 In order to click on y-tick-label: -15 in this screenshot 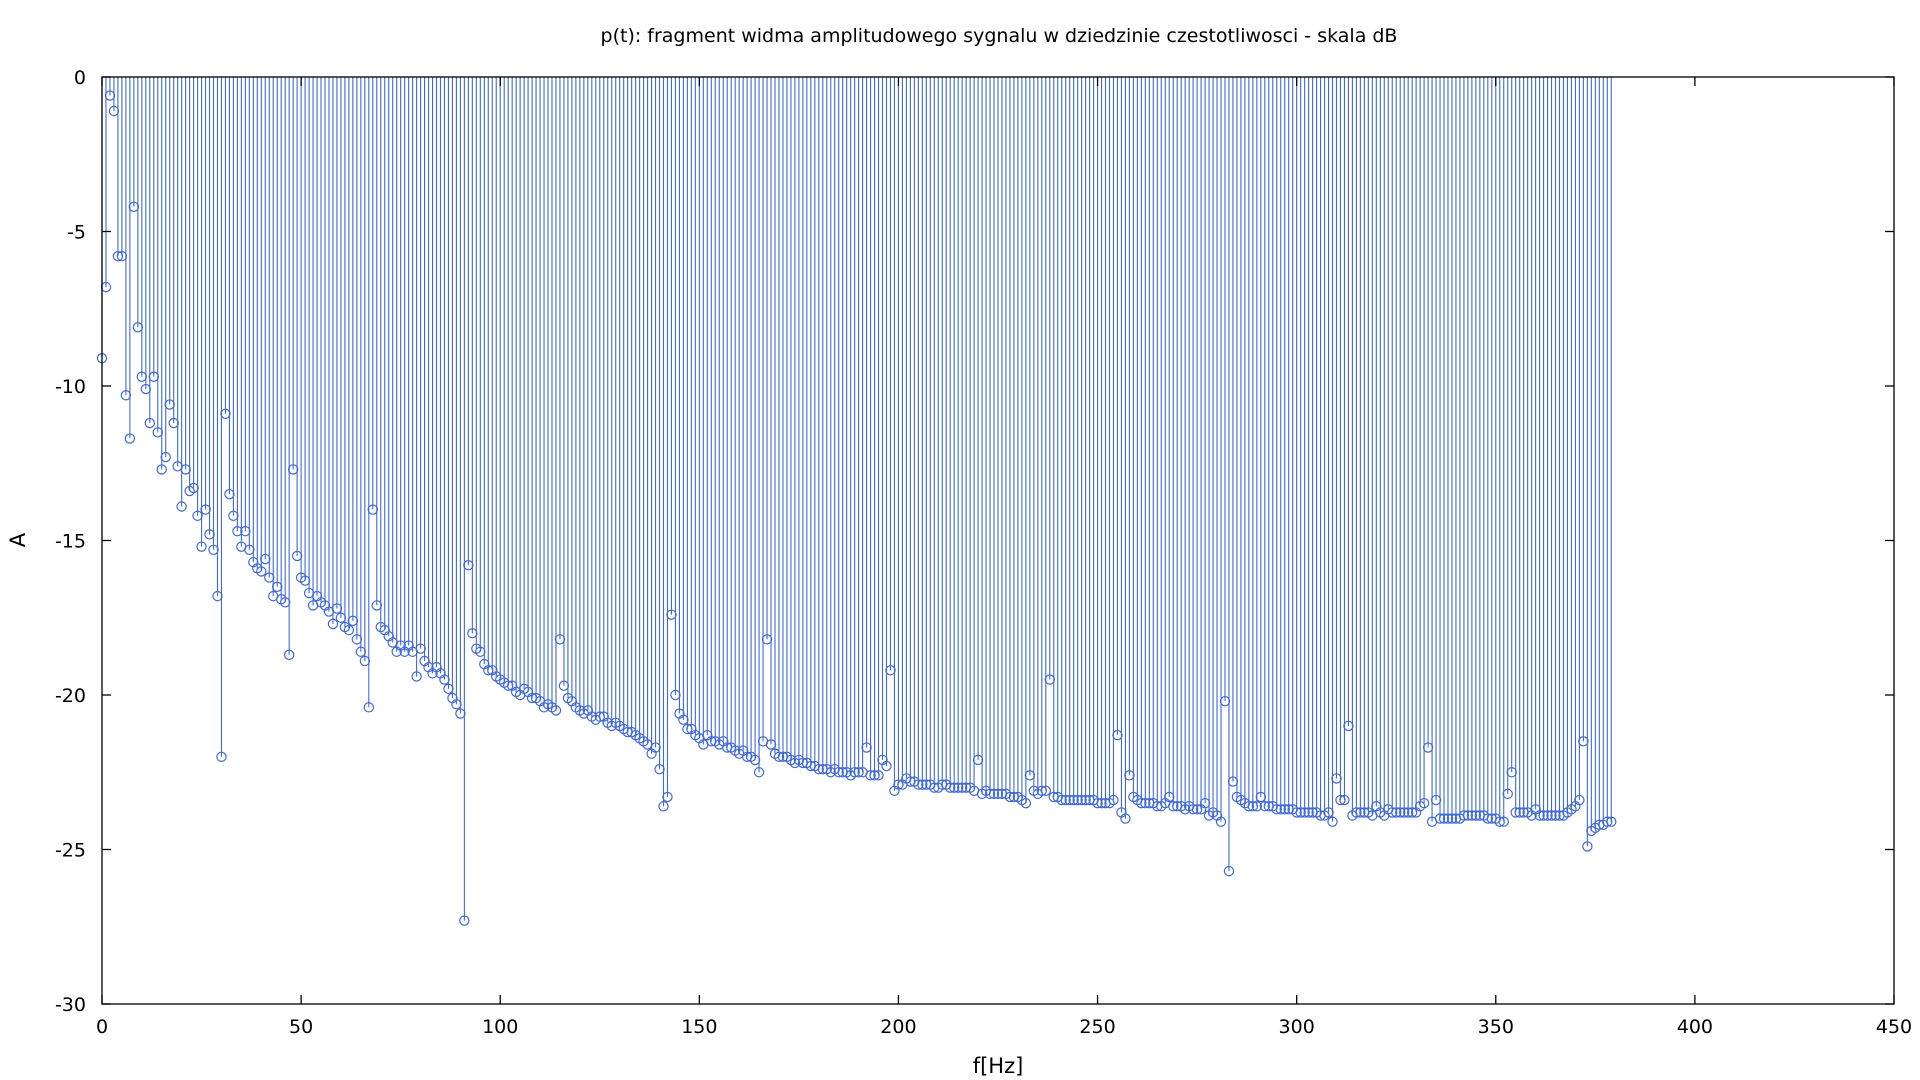, I will do `click(70, 542)`.